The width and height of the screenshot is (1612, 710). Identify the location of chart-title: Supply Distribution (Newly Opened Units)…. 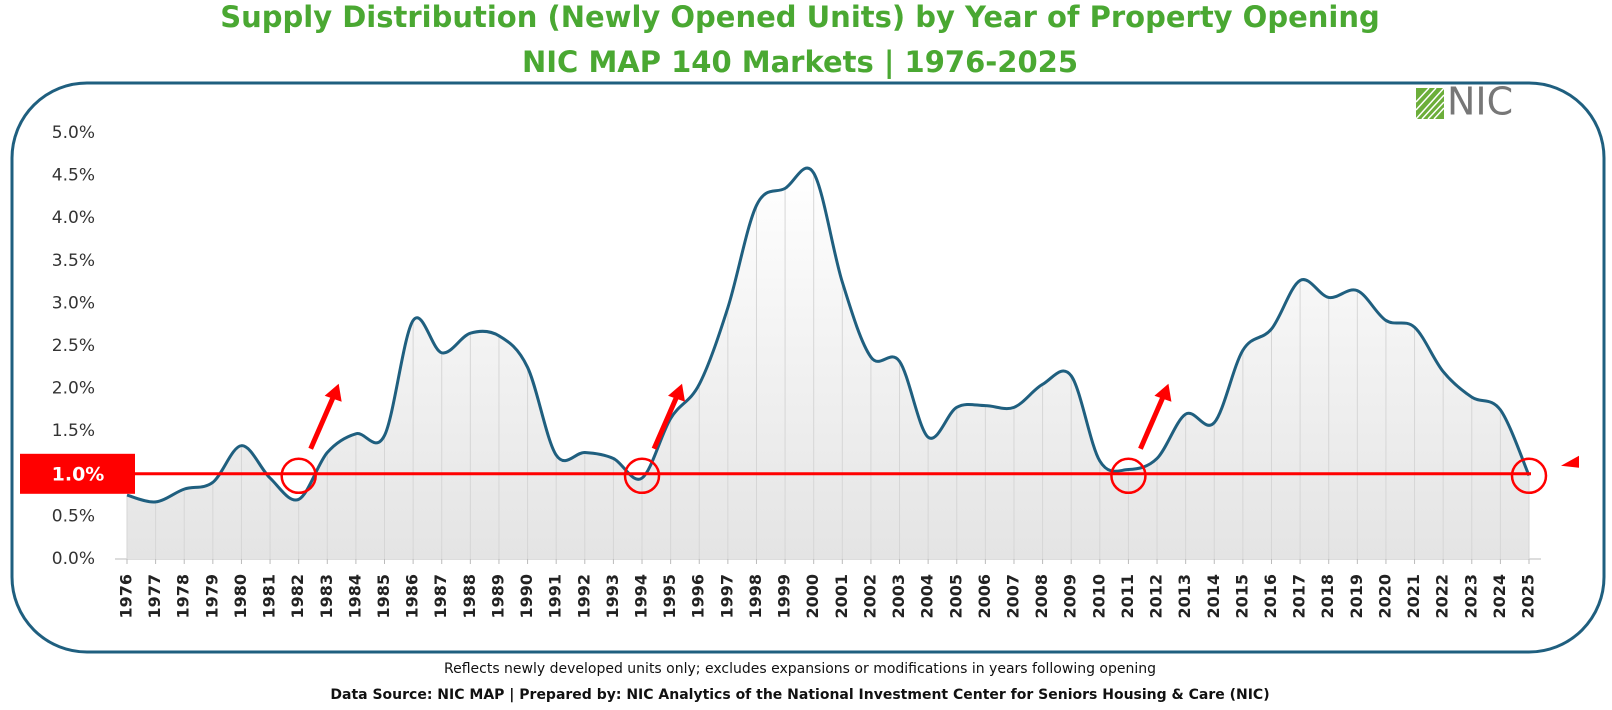
(800, 17).